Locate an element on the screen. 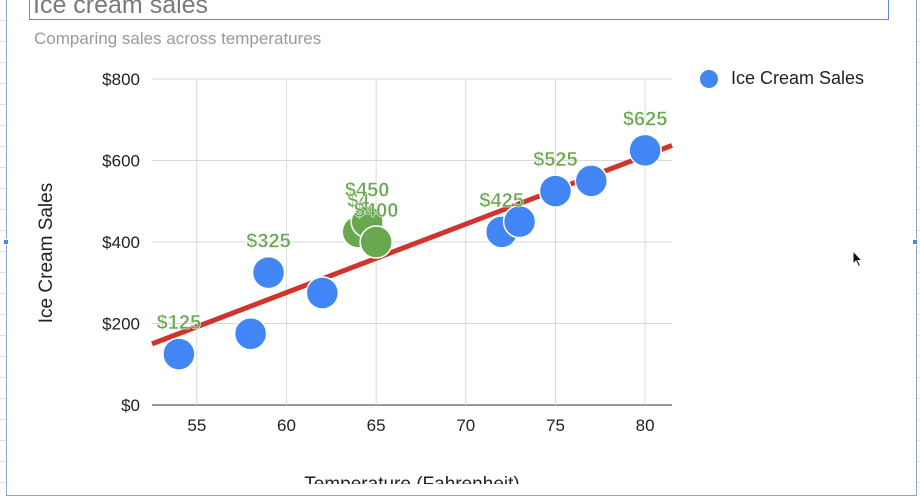 This screenshot has width=920, height=496. data-label: $325 is located at coordinates (268, 242).